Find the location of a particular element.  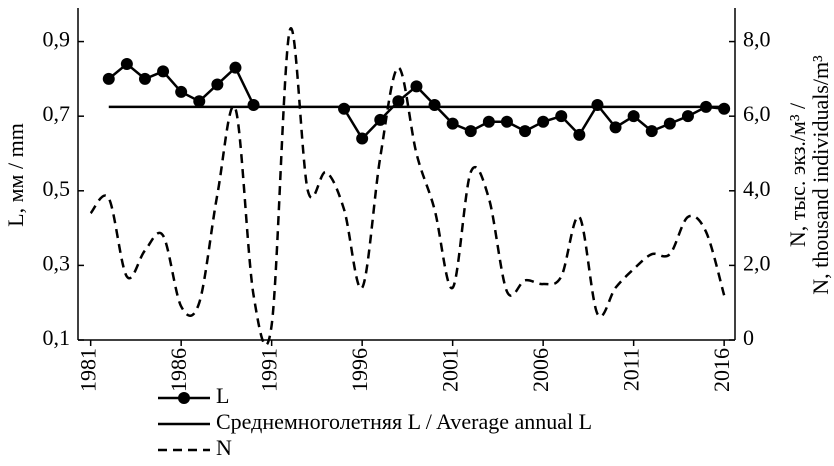

y-tick-label: 0,3 is located at coordinates (57, 262).